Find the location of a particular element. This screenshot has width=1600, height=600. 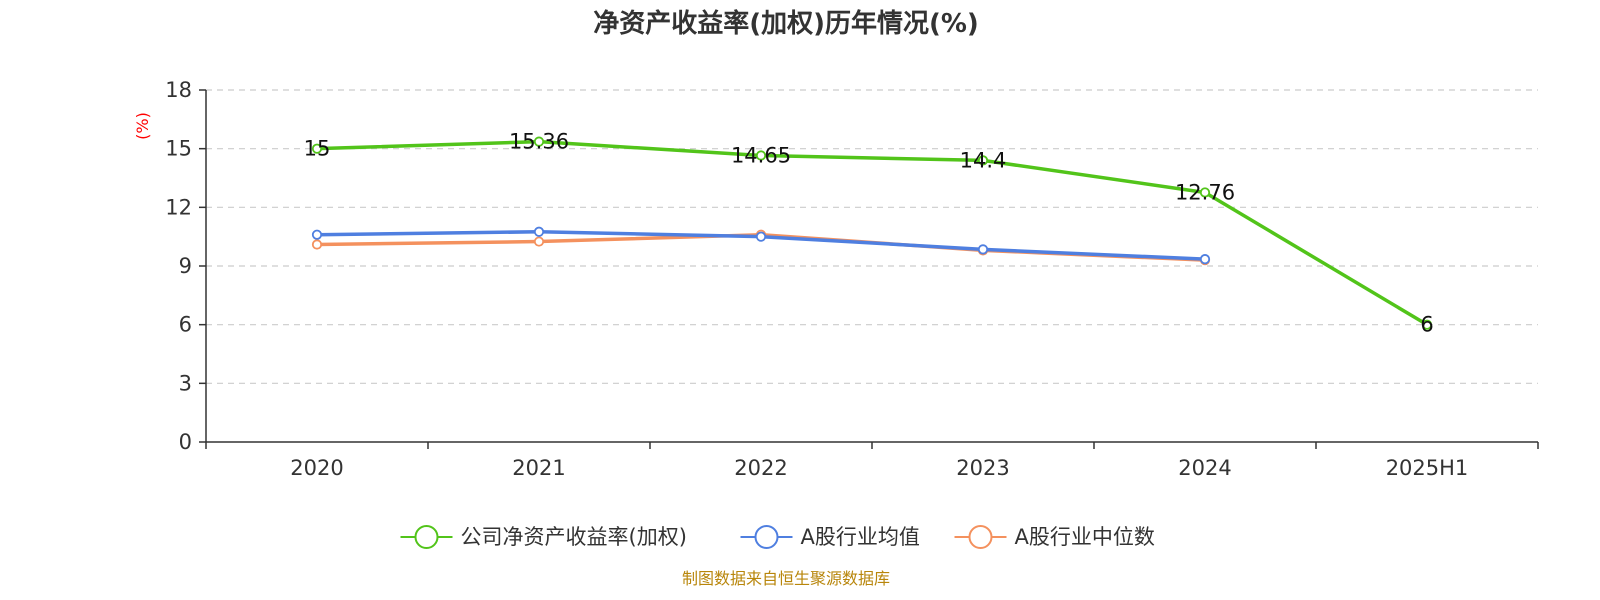

y-tick-label: 9 is located at coordinates (185, 266).